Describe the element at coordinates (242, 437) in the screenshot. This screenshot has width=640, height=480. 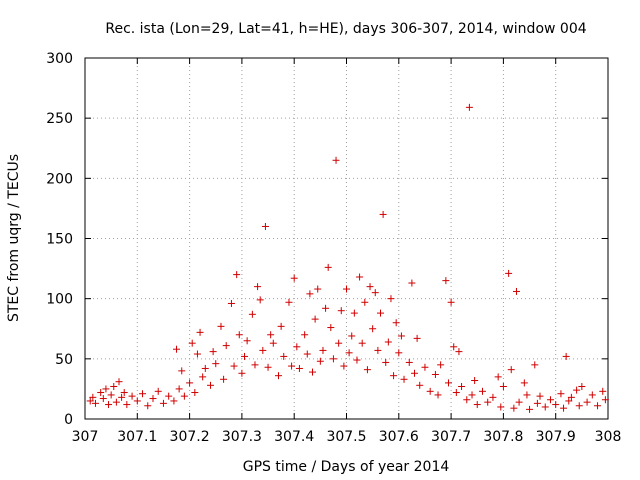
I see `x-tick-label: 307.3` at that location.